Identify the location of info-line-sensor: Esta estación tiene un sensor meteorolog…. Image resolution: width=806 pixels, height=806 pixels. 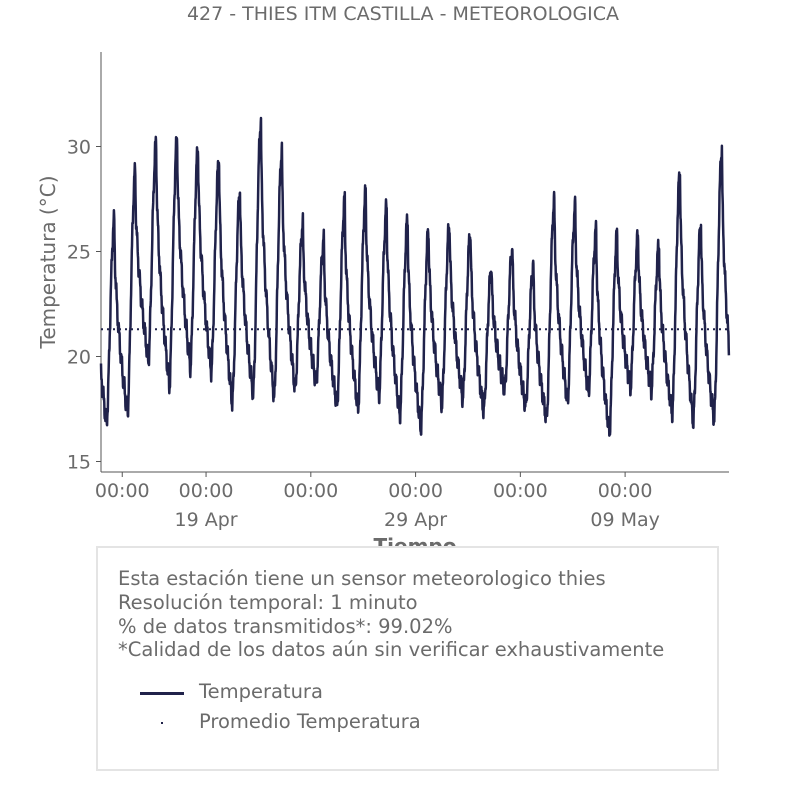
(362, 578).